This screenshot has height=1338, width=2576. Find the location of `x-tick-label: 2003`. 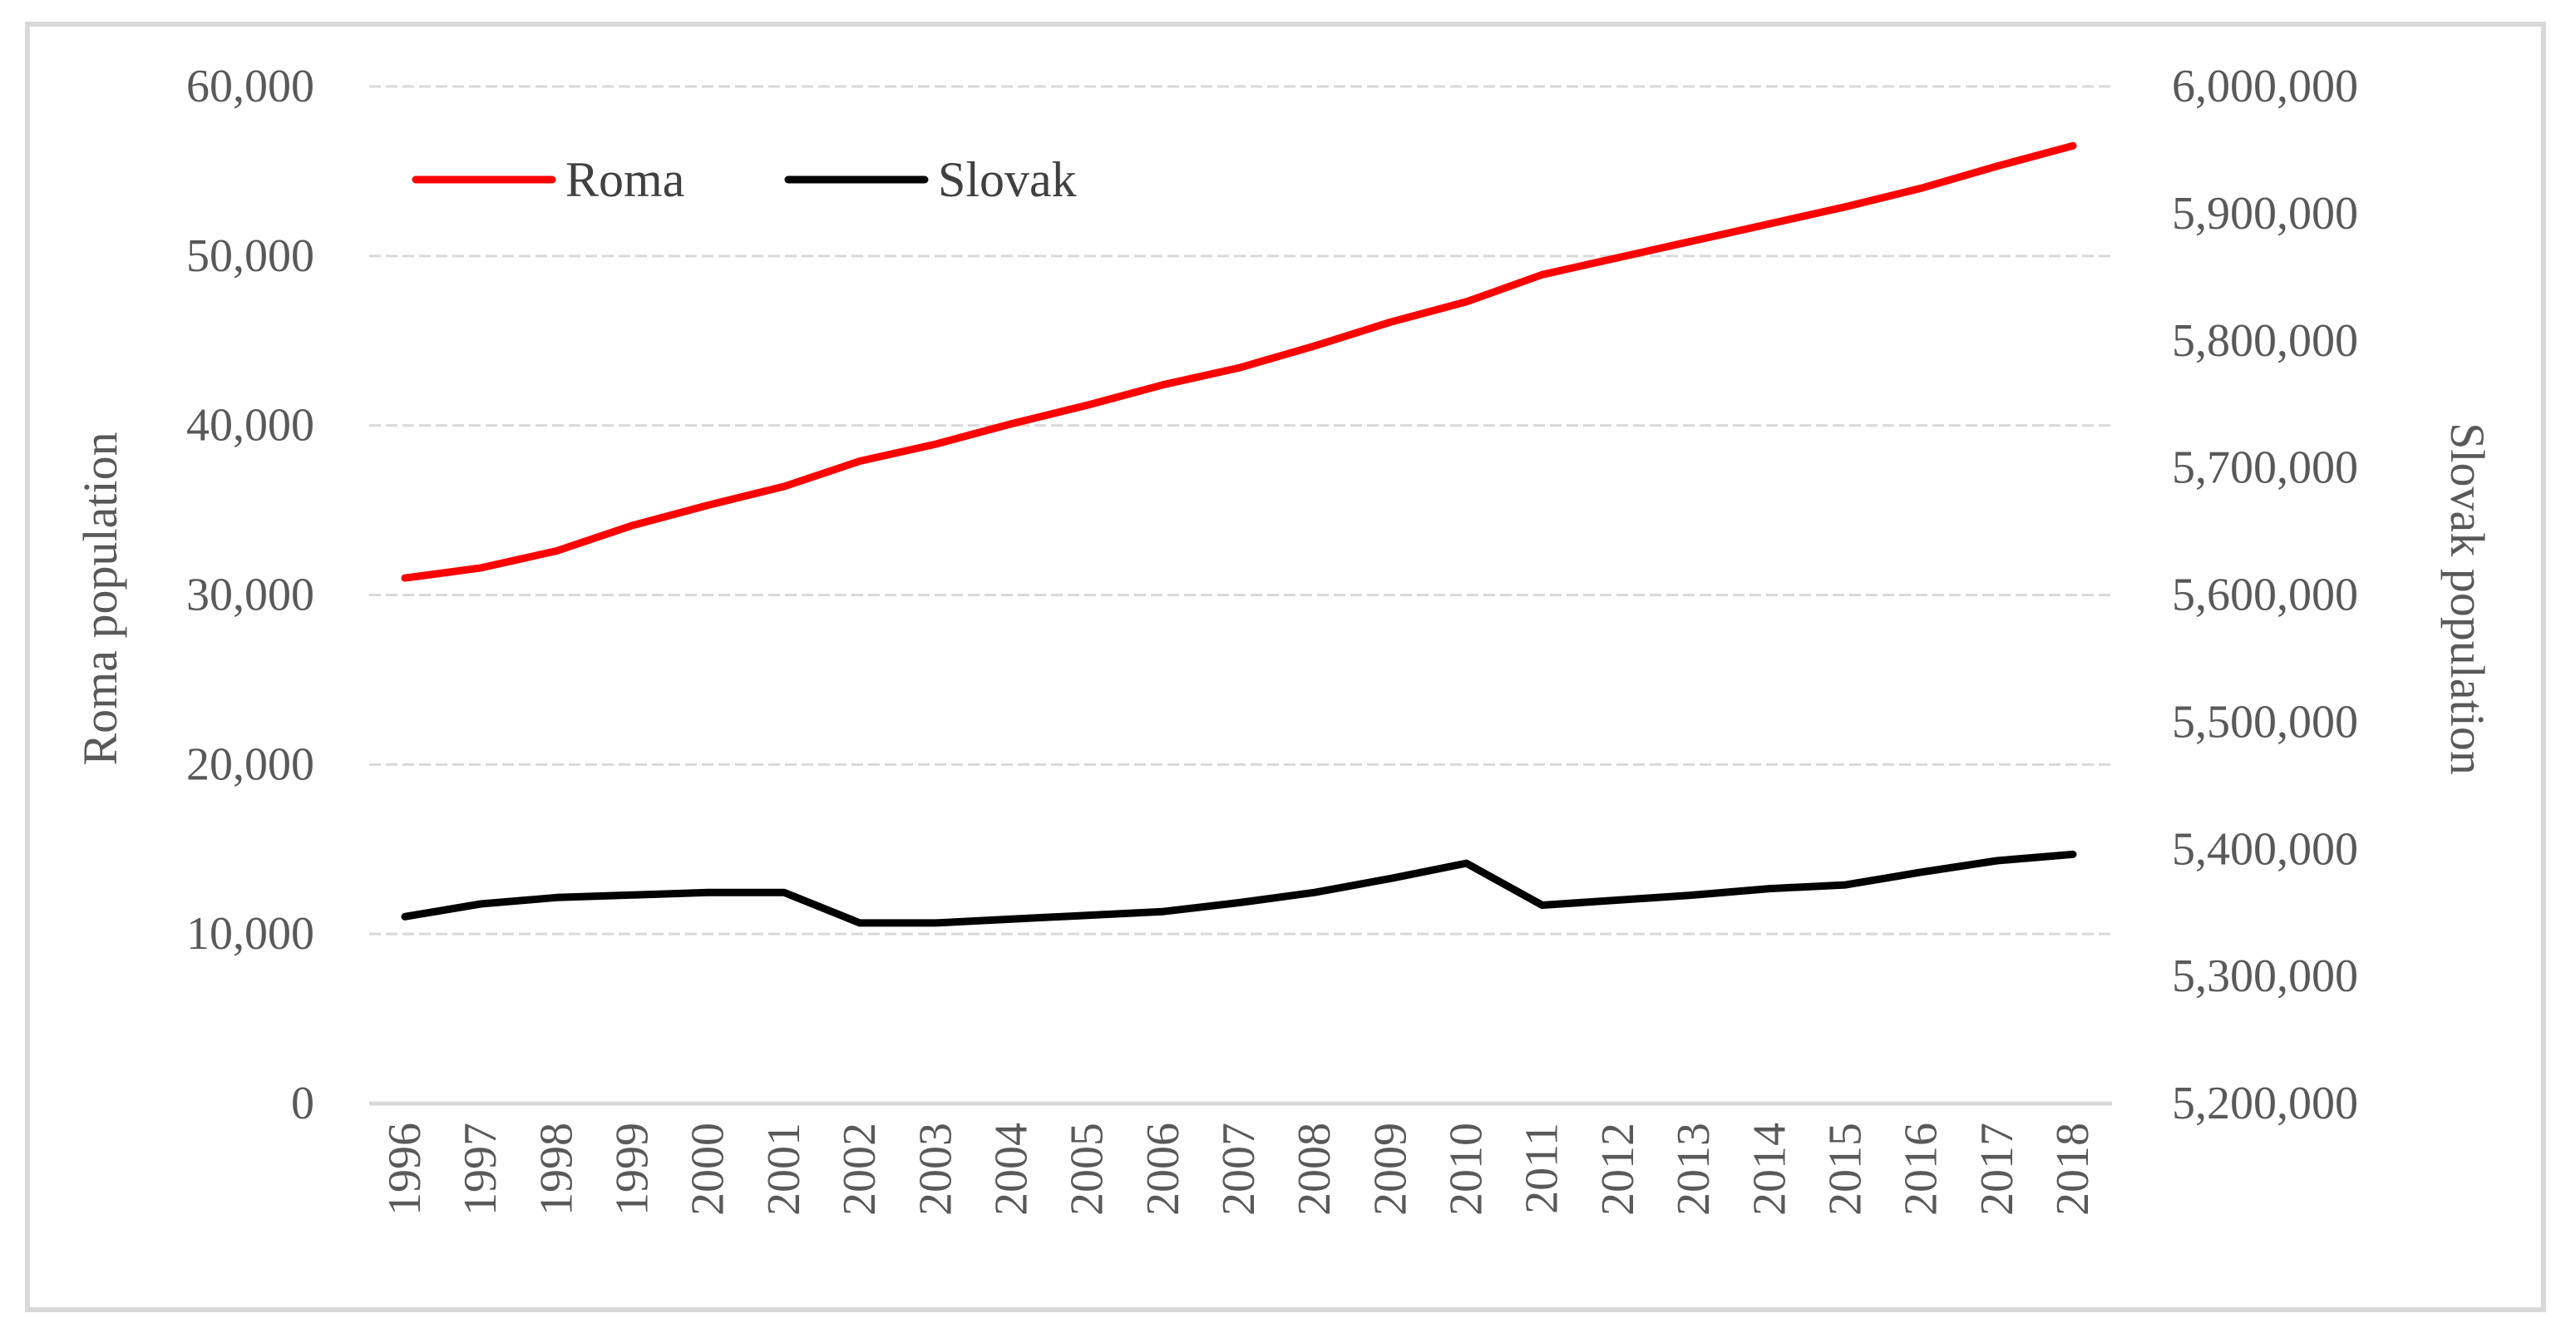

x-tick-label: 2003 is located at coordinates (935, 1169).